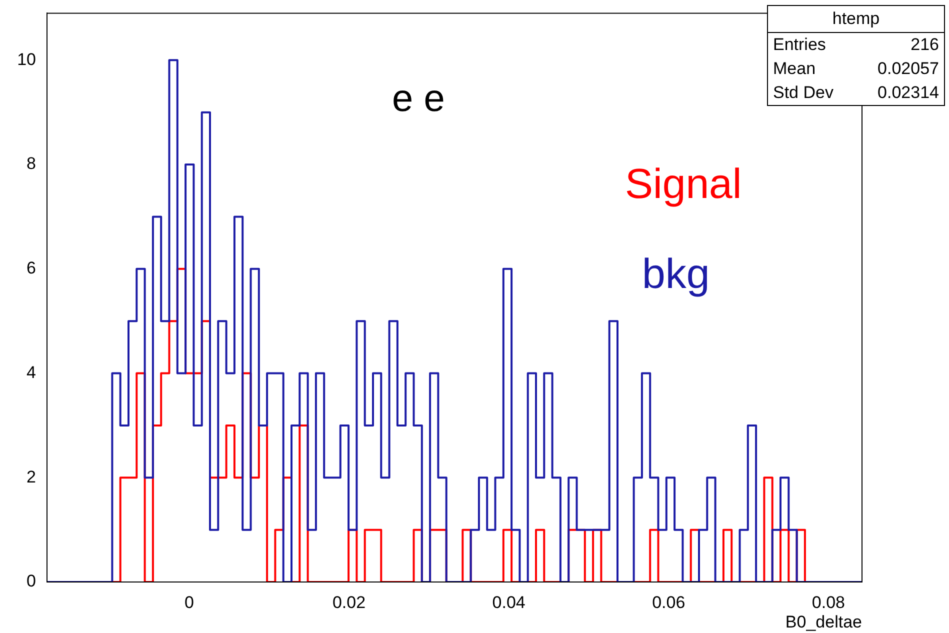  Describe the element at coordinates (828, 602) in the screenshot. I see `x-tick-label: 0.08` at that location.